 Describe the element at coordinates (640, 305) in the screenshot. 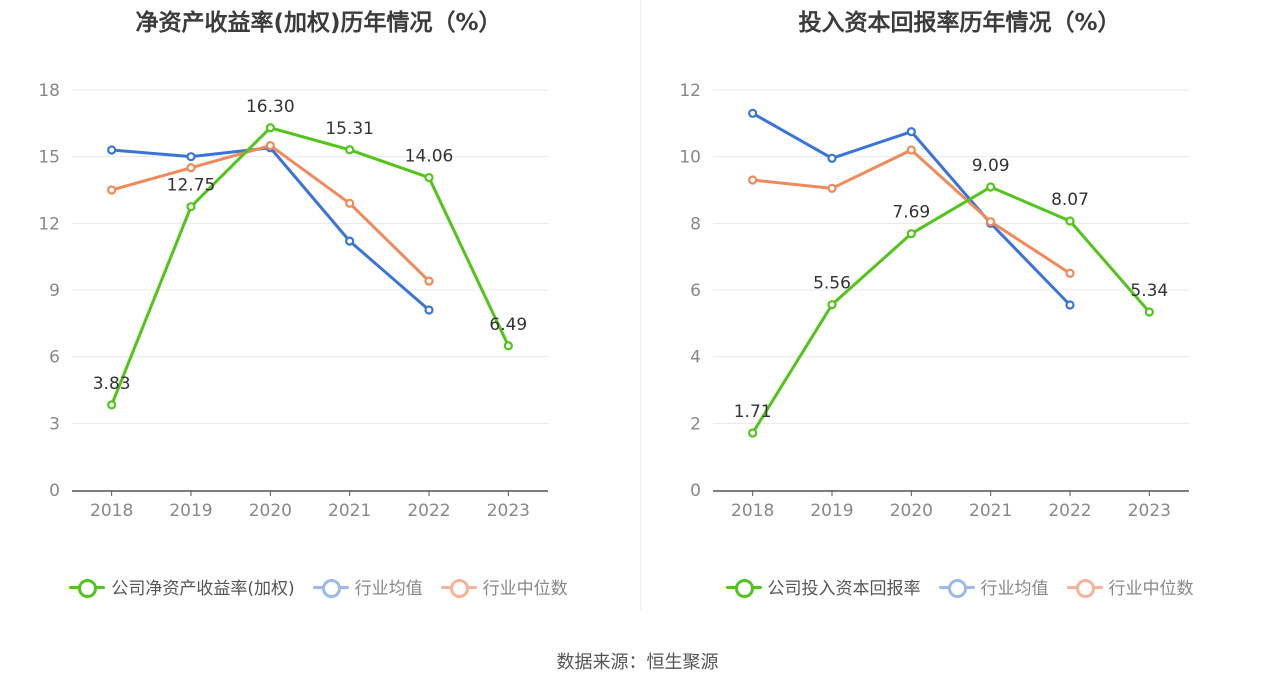

I see `panel-divider` at that location.